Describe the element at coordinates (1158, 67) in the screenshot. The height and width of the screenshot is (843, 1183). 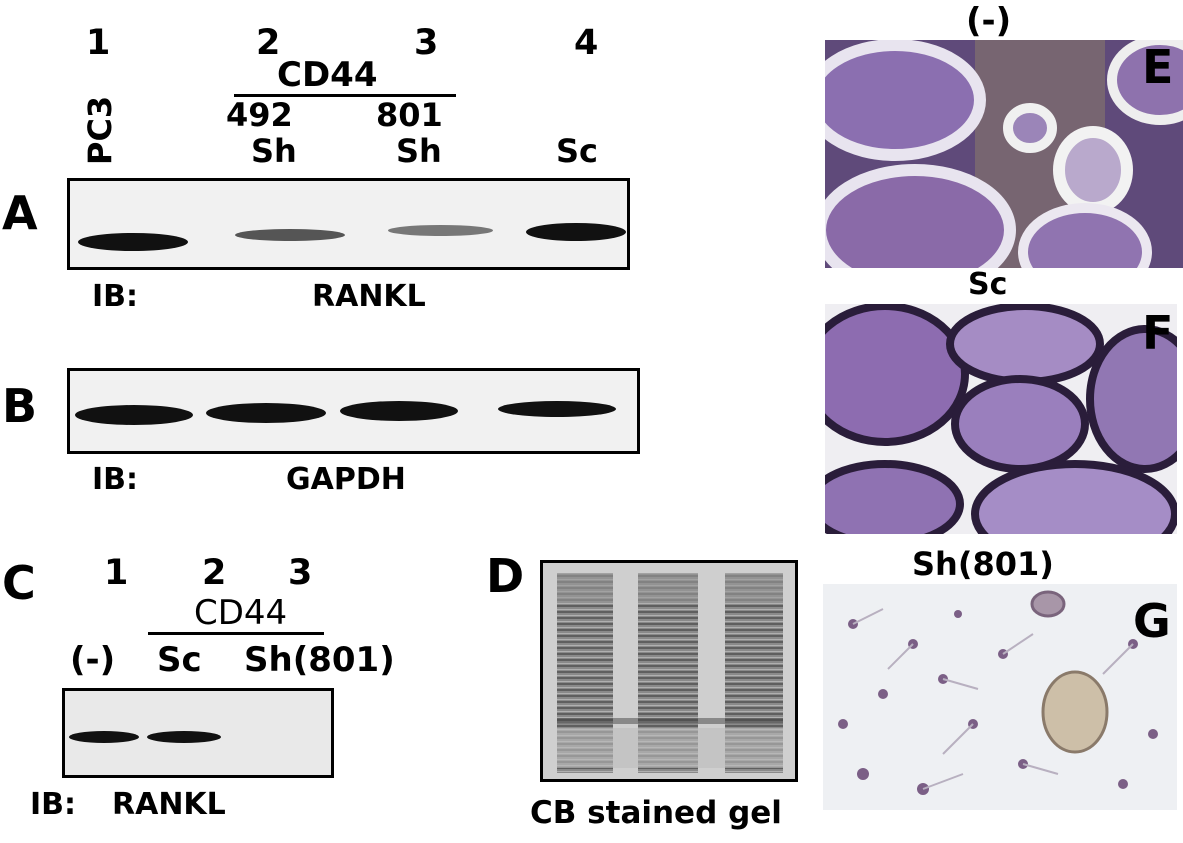
I see `panel-letter-e: E` at that location.